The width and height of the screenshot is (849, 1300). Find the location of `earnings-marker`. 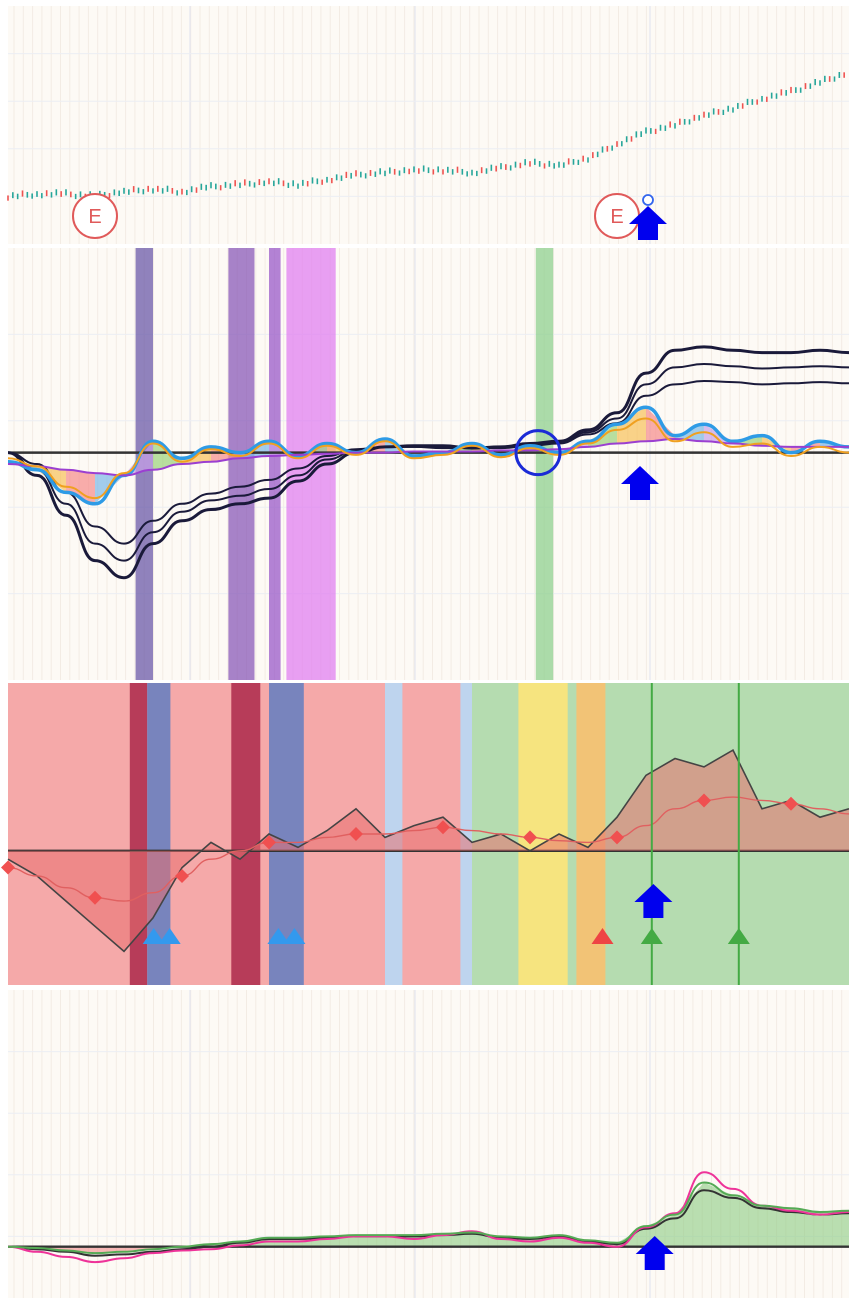

earnings-marker is located at coordinates (95, 216).